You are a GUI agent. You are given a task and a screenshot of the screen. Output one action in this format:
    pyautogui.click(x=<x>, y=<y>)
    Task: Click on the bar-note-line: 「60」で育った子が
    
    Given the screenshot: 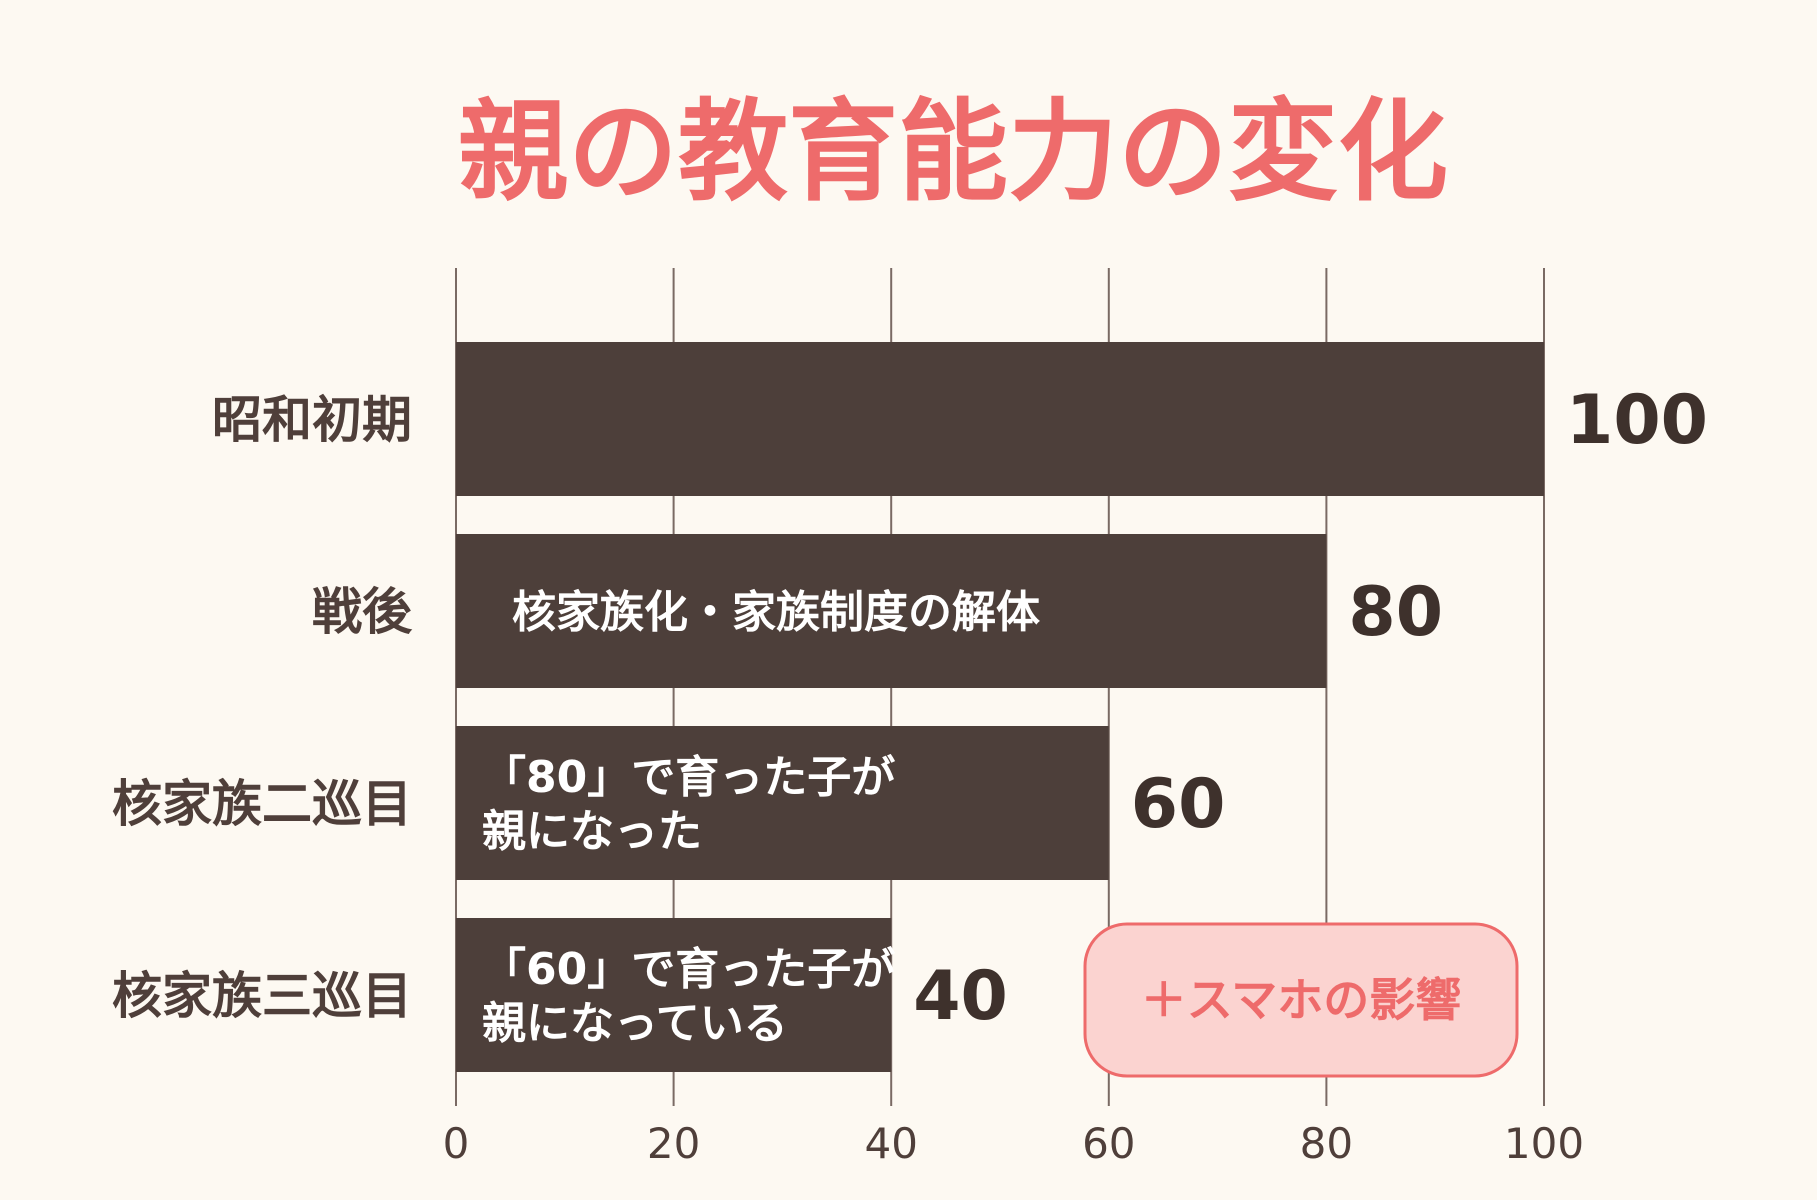 What is the action you would take?
    pyautogui.click(x=688, y=969)
    